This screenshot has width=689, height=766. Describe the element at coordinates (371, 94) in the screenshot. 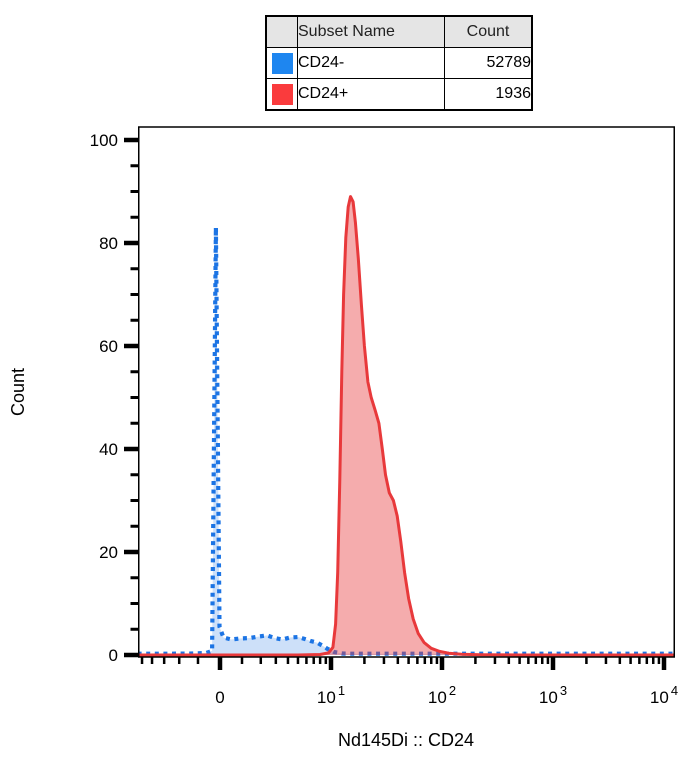

I see `subset-name-cell: CD24+` at that location.